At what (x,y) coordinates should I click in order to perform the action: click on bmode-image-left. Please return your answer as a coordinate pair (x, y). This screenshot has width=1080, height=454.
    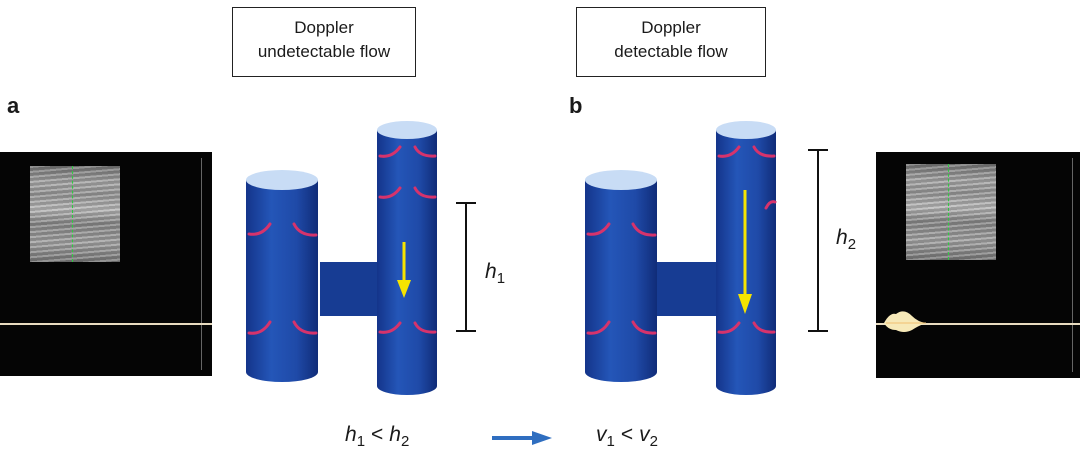
    Looking at the image, I should click on (75, 214).